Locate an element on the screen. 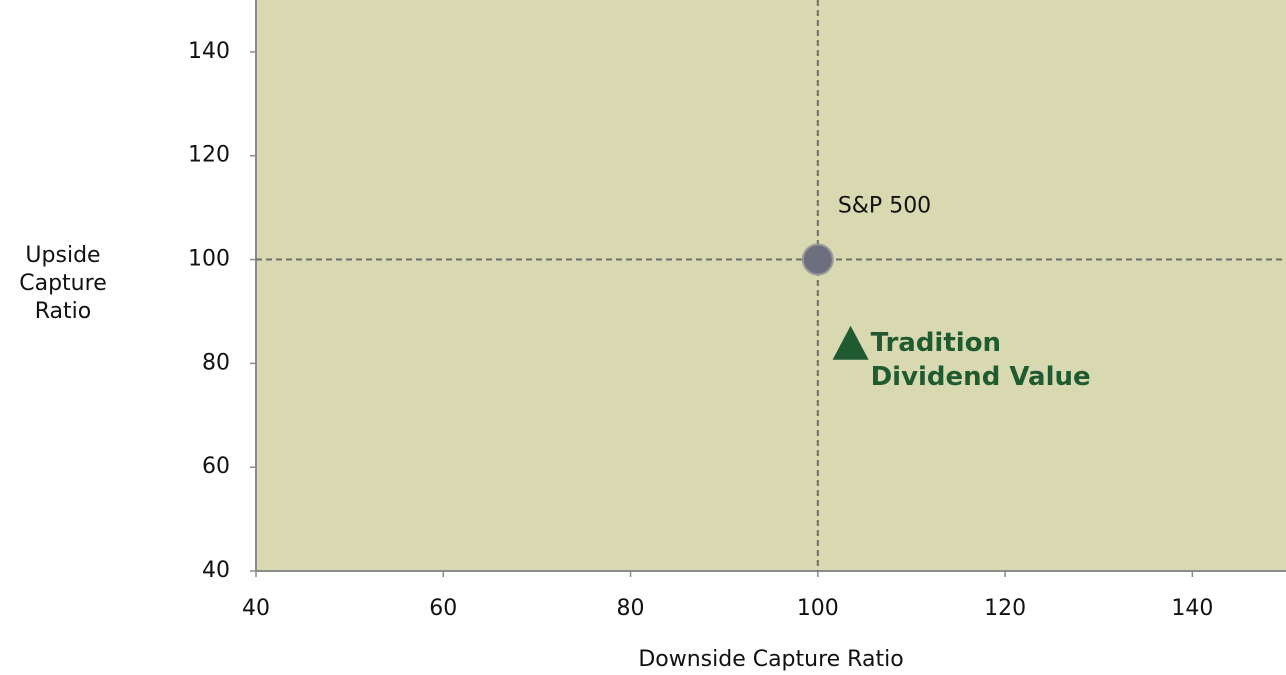 This screenshot has width=1286, height=675. x-tick-label: 40 is located at coordinates (256, 608).